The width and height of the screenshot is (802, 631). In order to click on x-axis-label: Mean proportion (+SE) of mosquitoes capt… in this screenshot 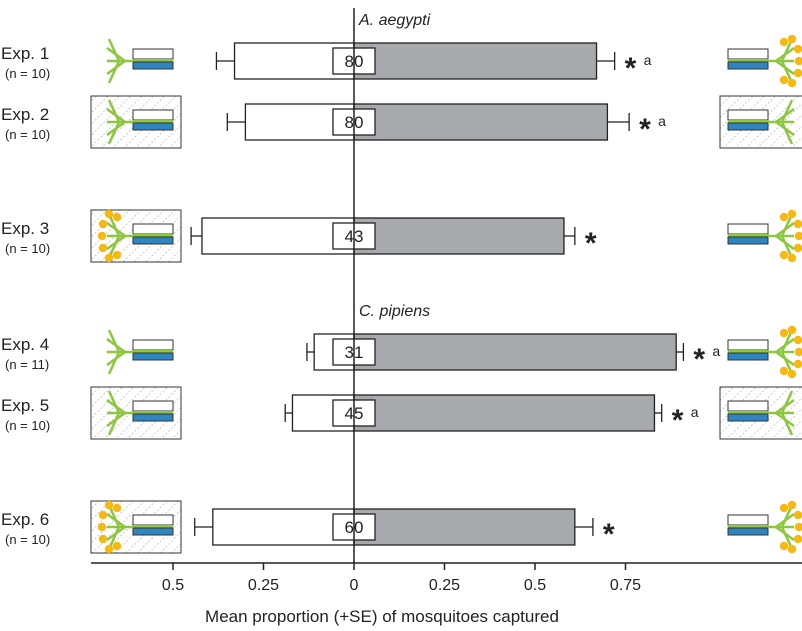, I will do `click(382, 616)`.